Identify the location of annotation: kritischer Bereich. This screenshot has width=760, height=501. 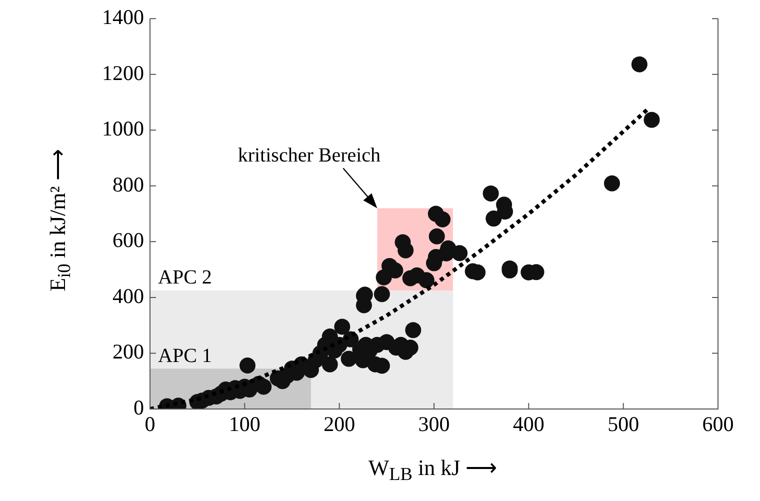
(309, 155).